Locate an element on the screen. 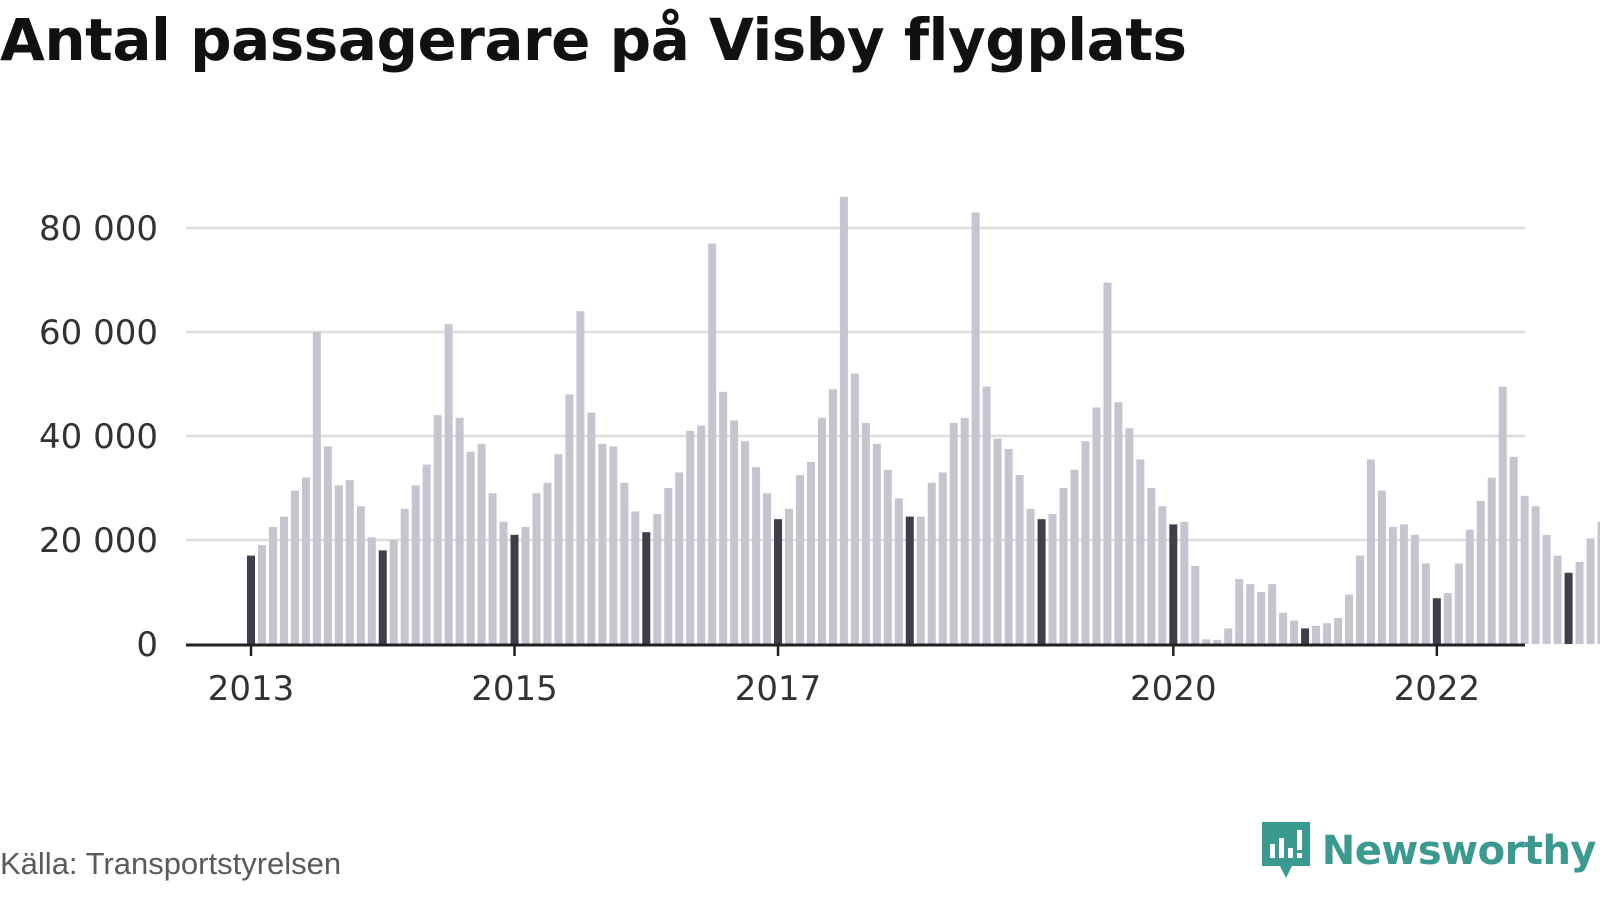  y-tick-label: 60 000 is located at coordinates (98, 333).